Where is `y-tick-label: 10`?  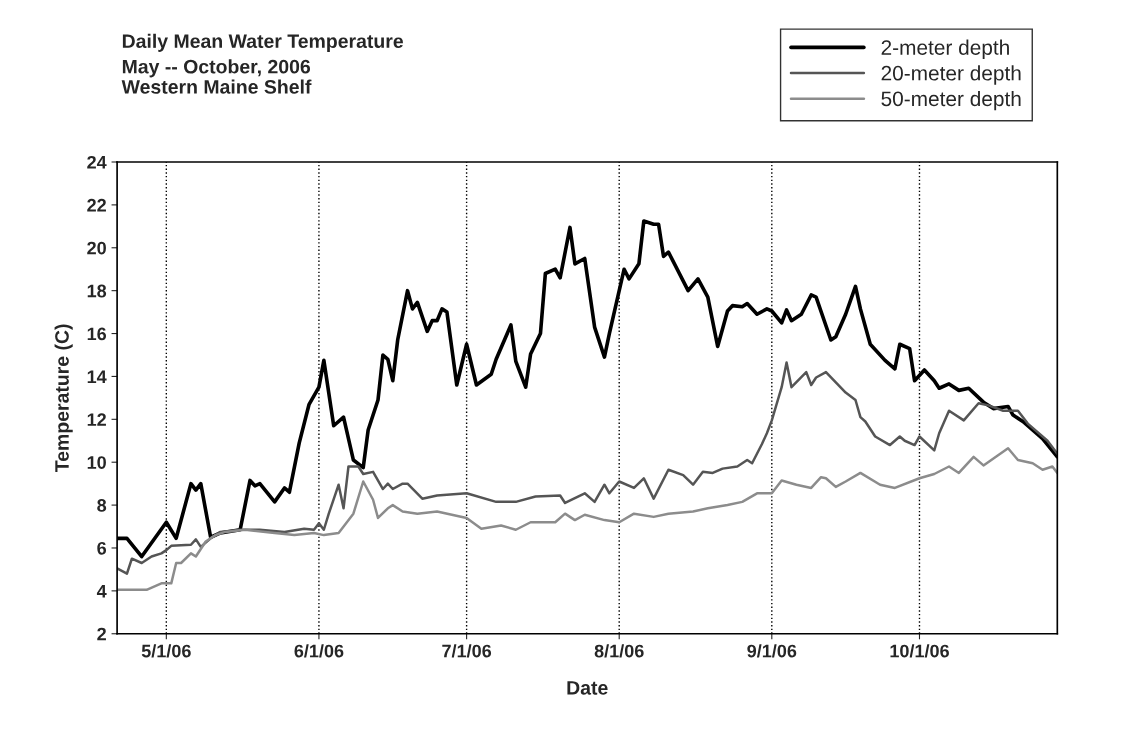 y-tick-label: 10 is located at coordinates (96, 462).